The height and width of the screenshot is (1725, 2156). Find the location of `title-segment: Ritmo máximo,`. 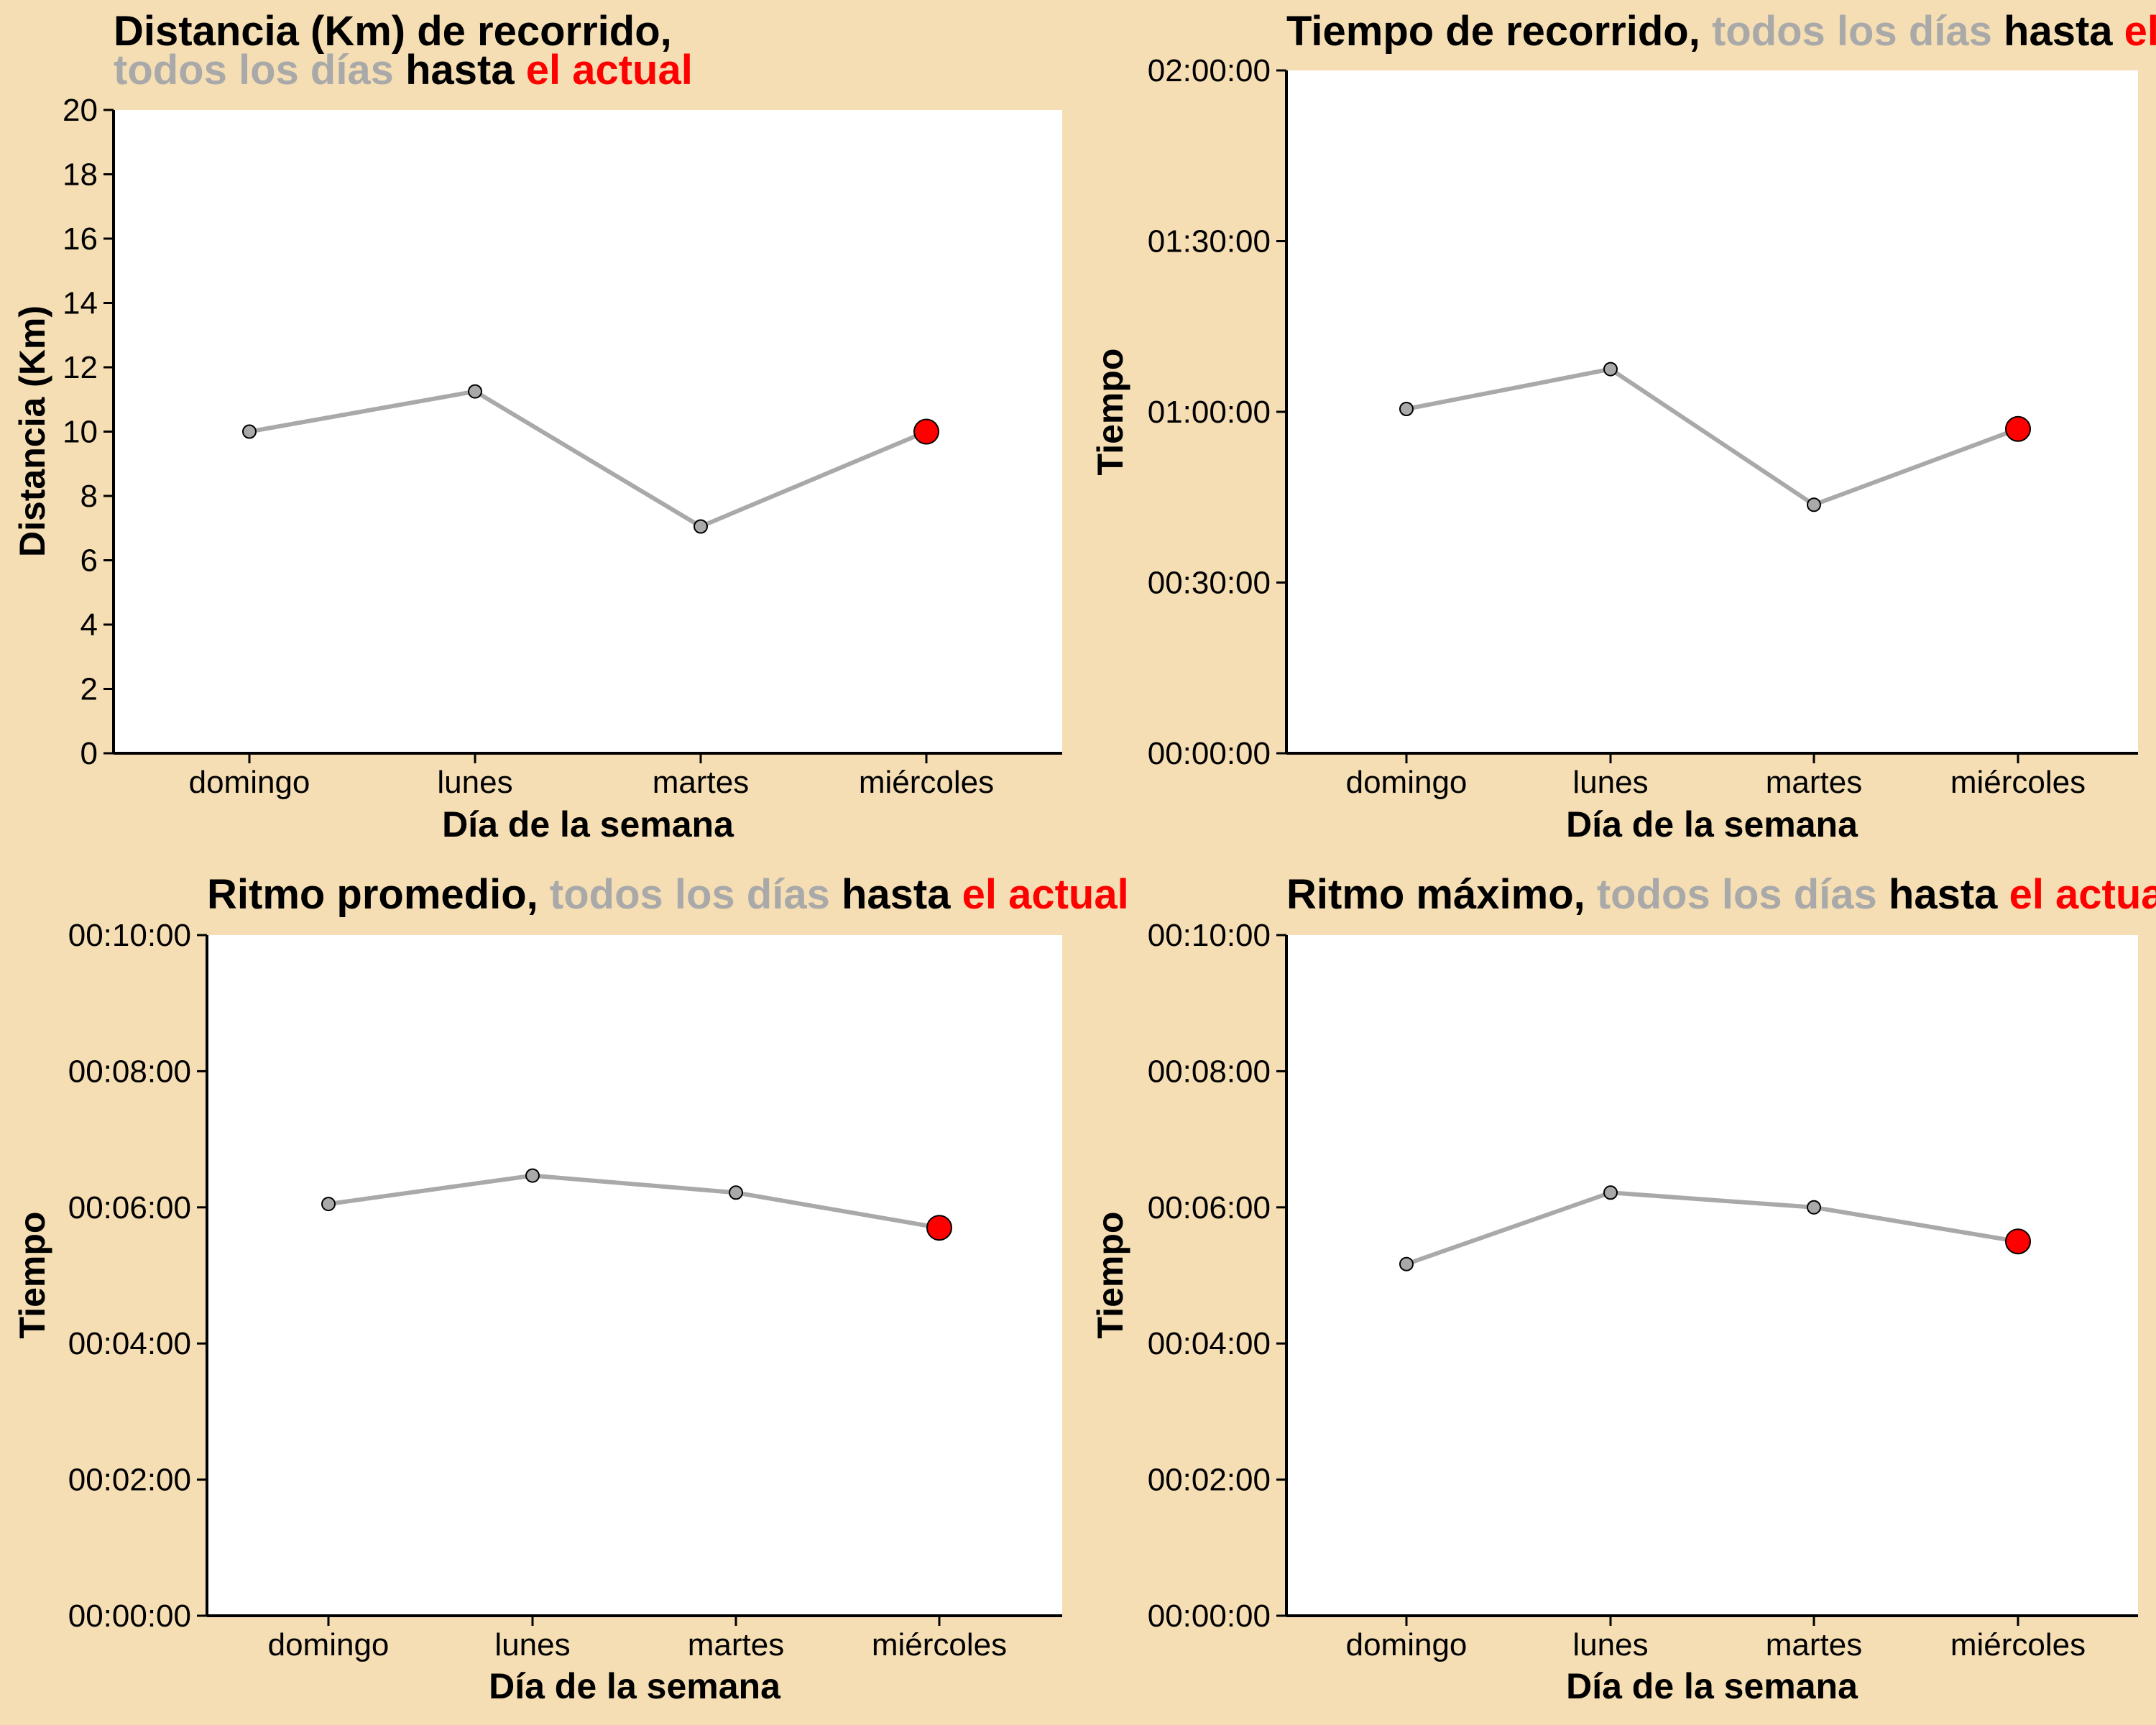

title-segment: Ritmo máximo, is located at coordinates (1442, 894).